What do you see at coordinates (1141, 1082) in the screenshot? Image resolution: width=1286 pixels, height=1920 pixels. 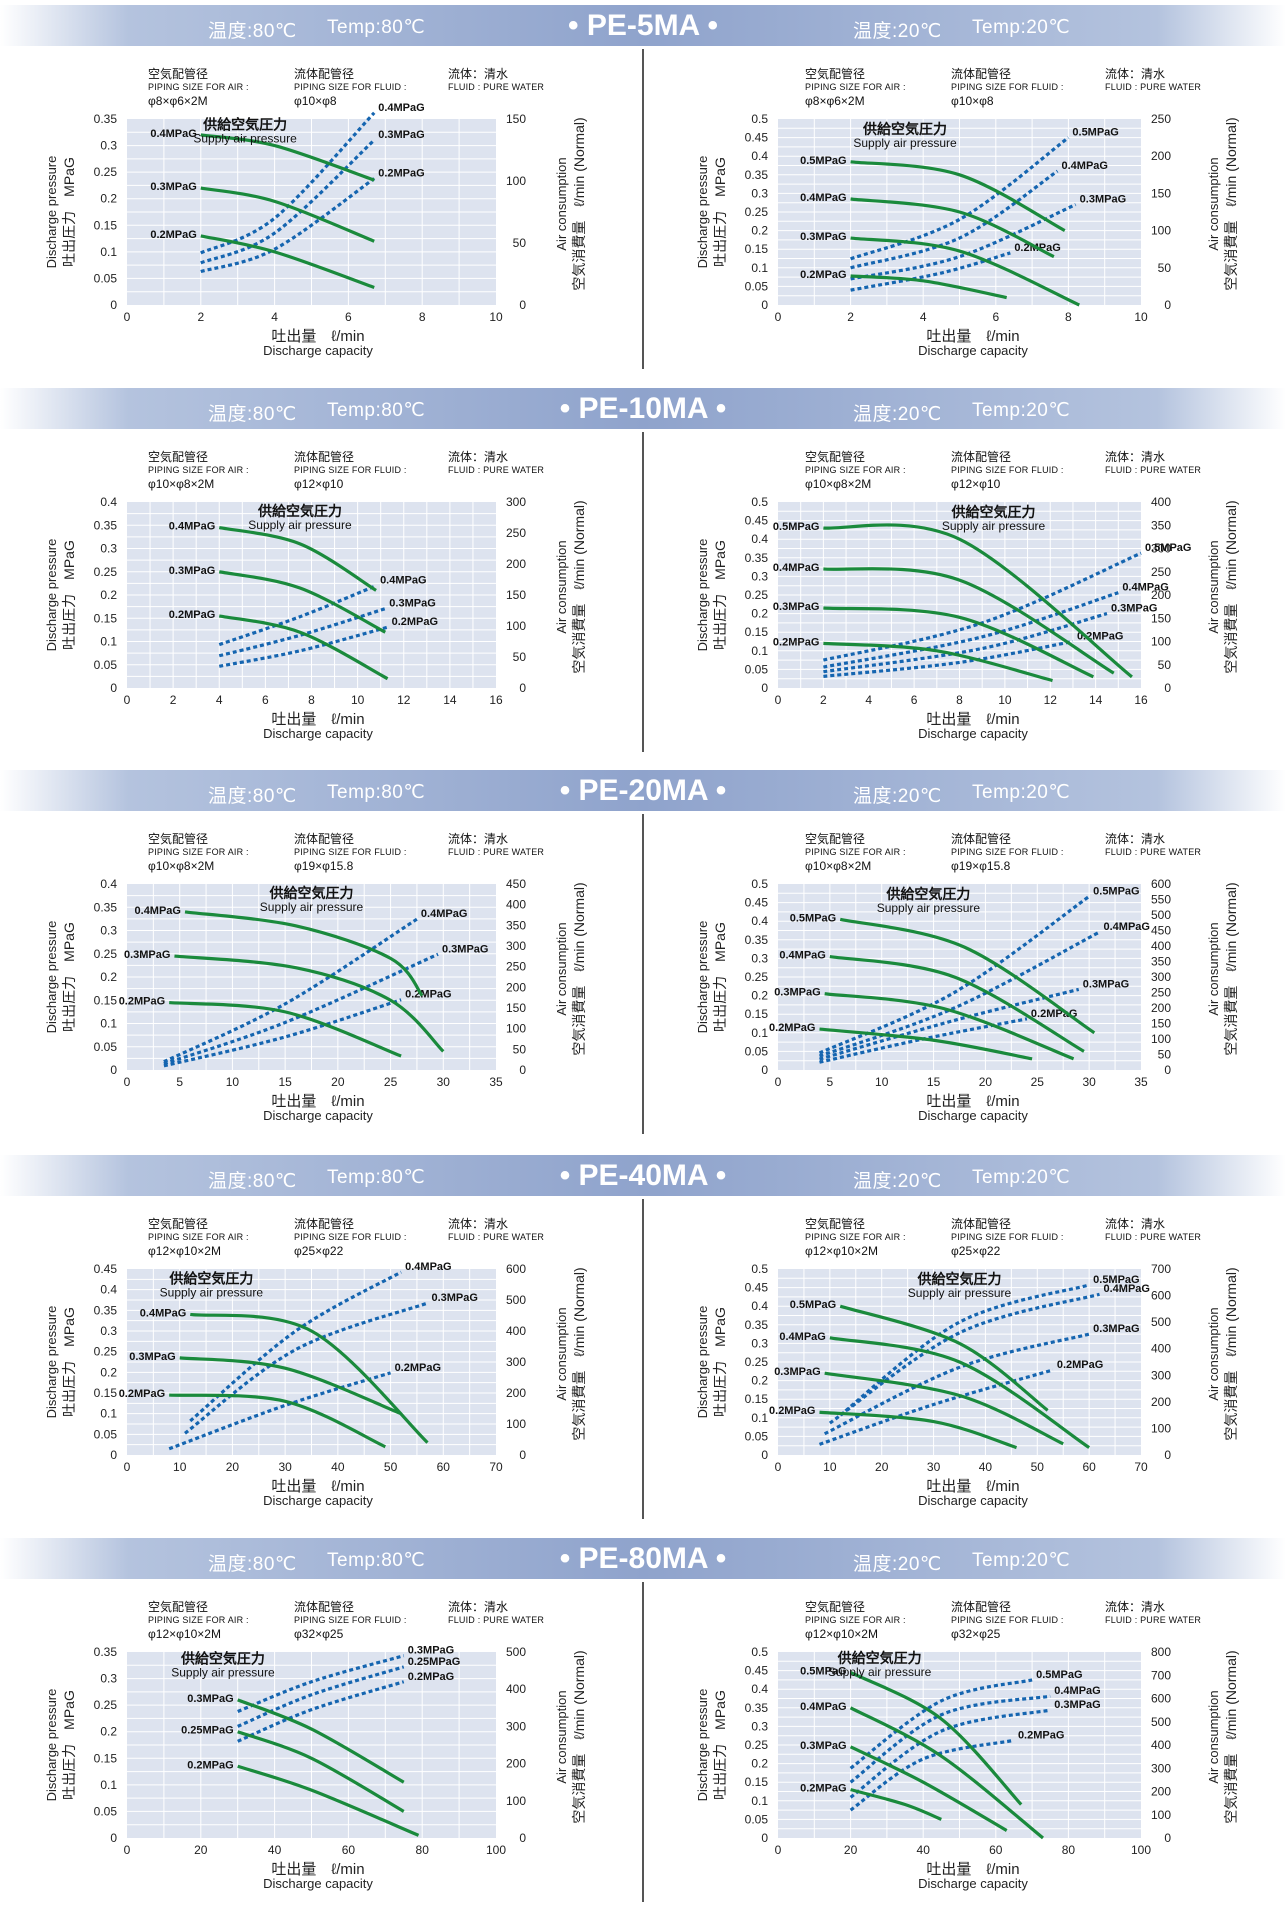 I see `x-tick-label: 35` at bounding box center [1141, 1082].